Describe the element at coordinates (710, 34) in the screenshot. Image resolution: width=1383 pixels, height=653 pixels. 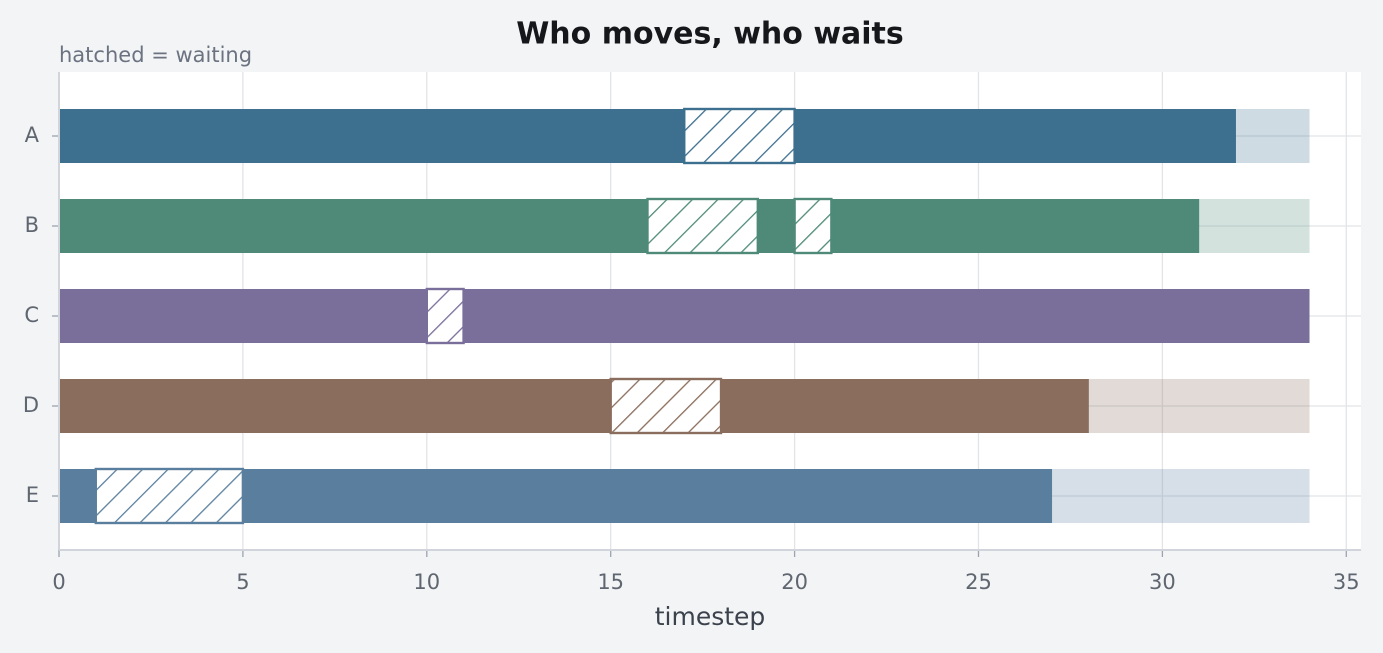
I see `chart-title: Who moves, who waits` at that location.